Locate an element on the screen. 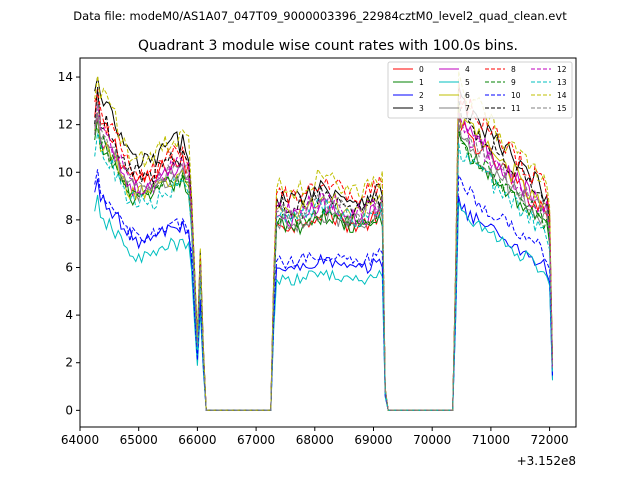  legend-label-0: 0 is located at coordinates (421, 69).